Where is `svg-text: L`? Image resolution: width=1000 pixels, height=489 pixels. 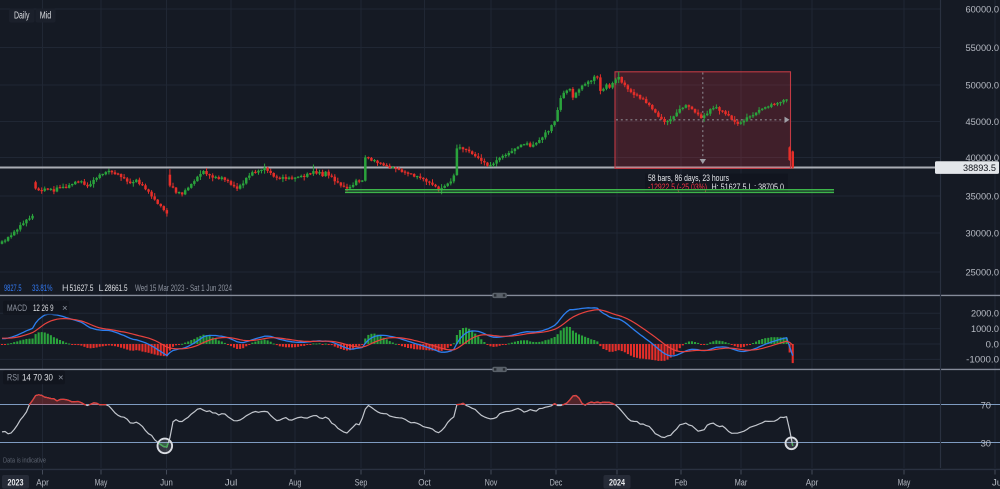 svg-text: L is located at coordinates (101, 288).